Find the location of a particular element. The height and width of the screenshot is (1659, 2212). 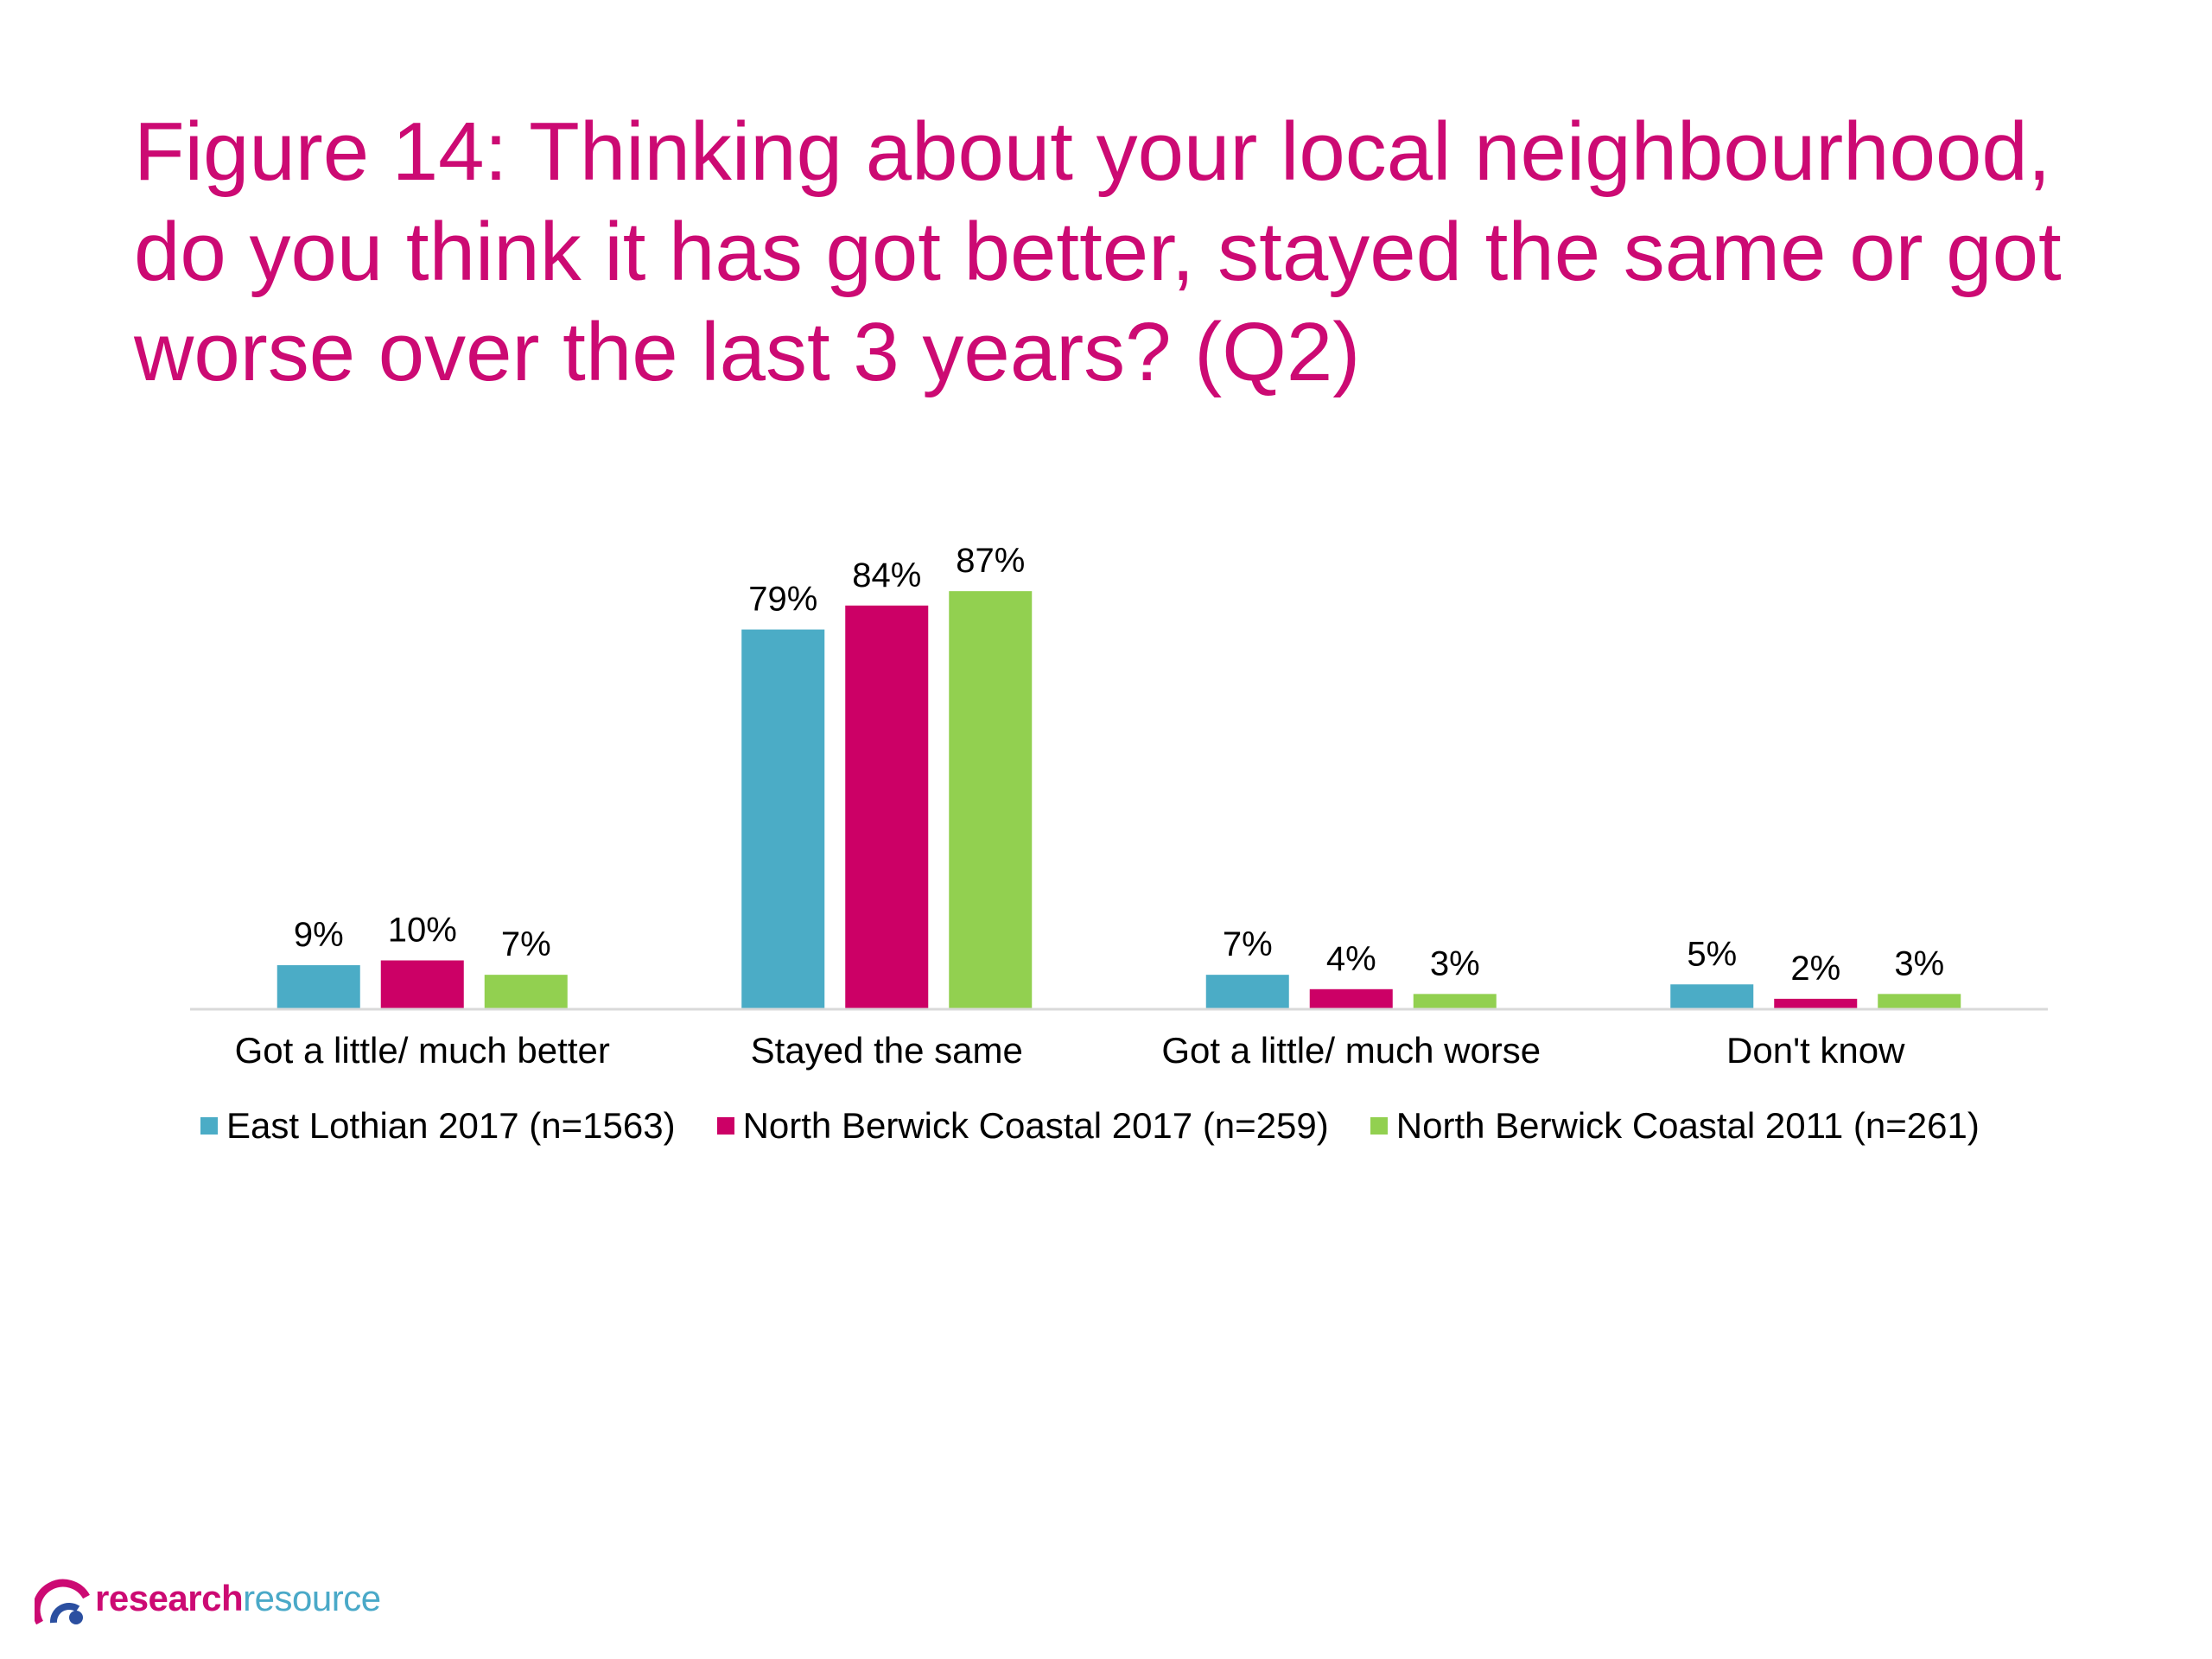

research-resource-logo: researchresource is located at coordinates (208, 1598).